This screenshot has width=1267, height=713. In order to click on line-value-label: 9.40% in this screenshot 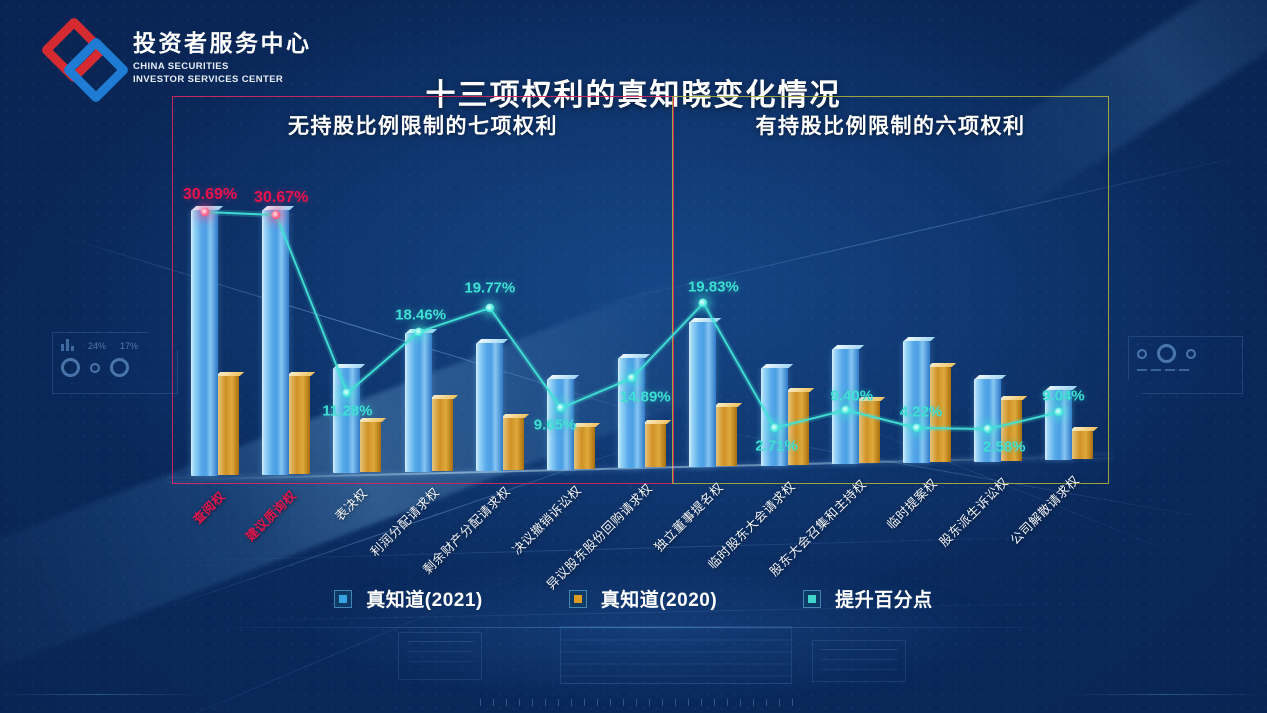, I will do `click(852, 396)`.